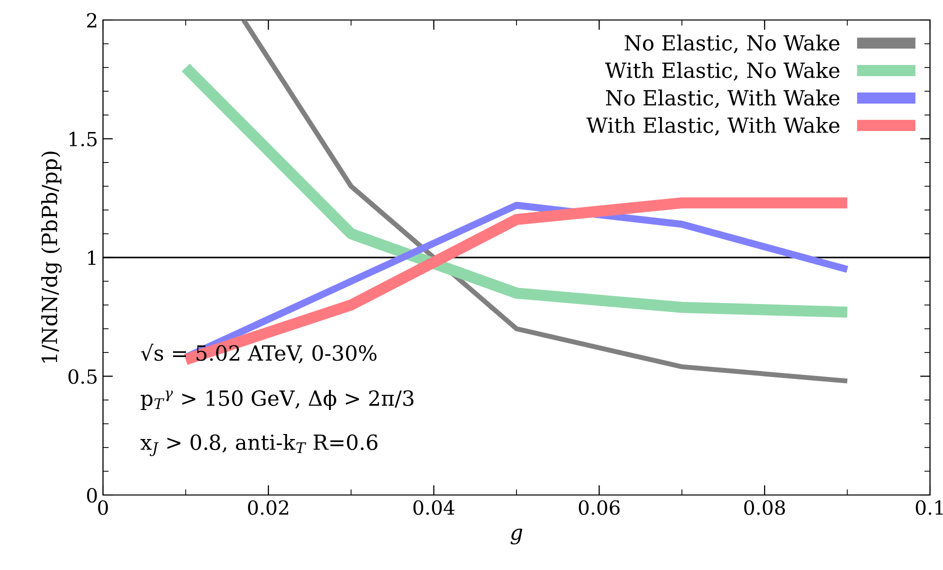 The image size is (943, 570). What do you see at coordinates (268, 507) in the screenshot?
I see `x-tick-label: 0.02` at bounding box center [268, 507].